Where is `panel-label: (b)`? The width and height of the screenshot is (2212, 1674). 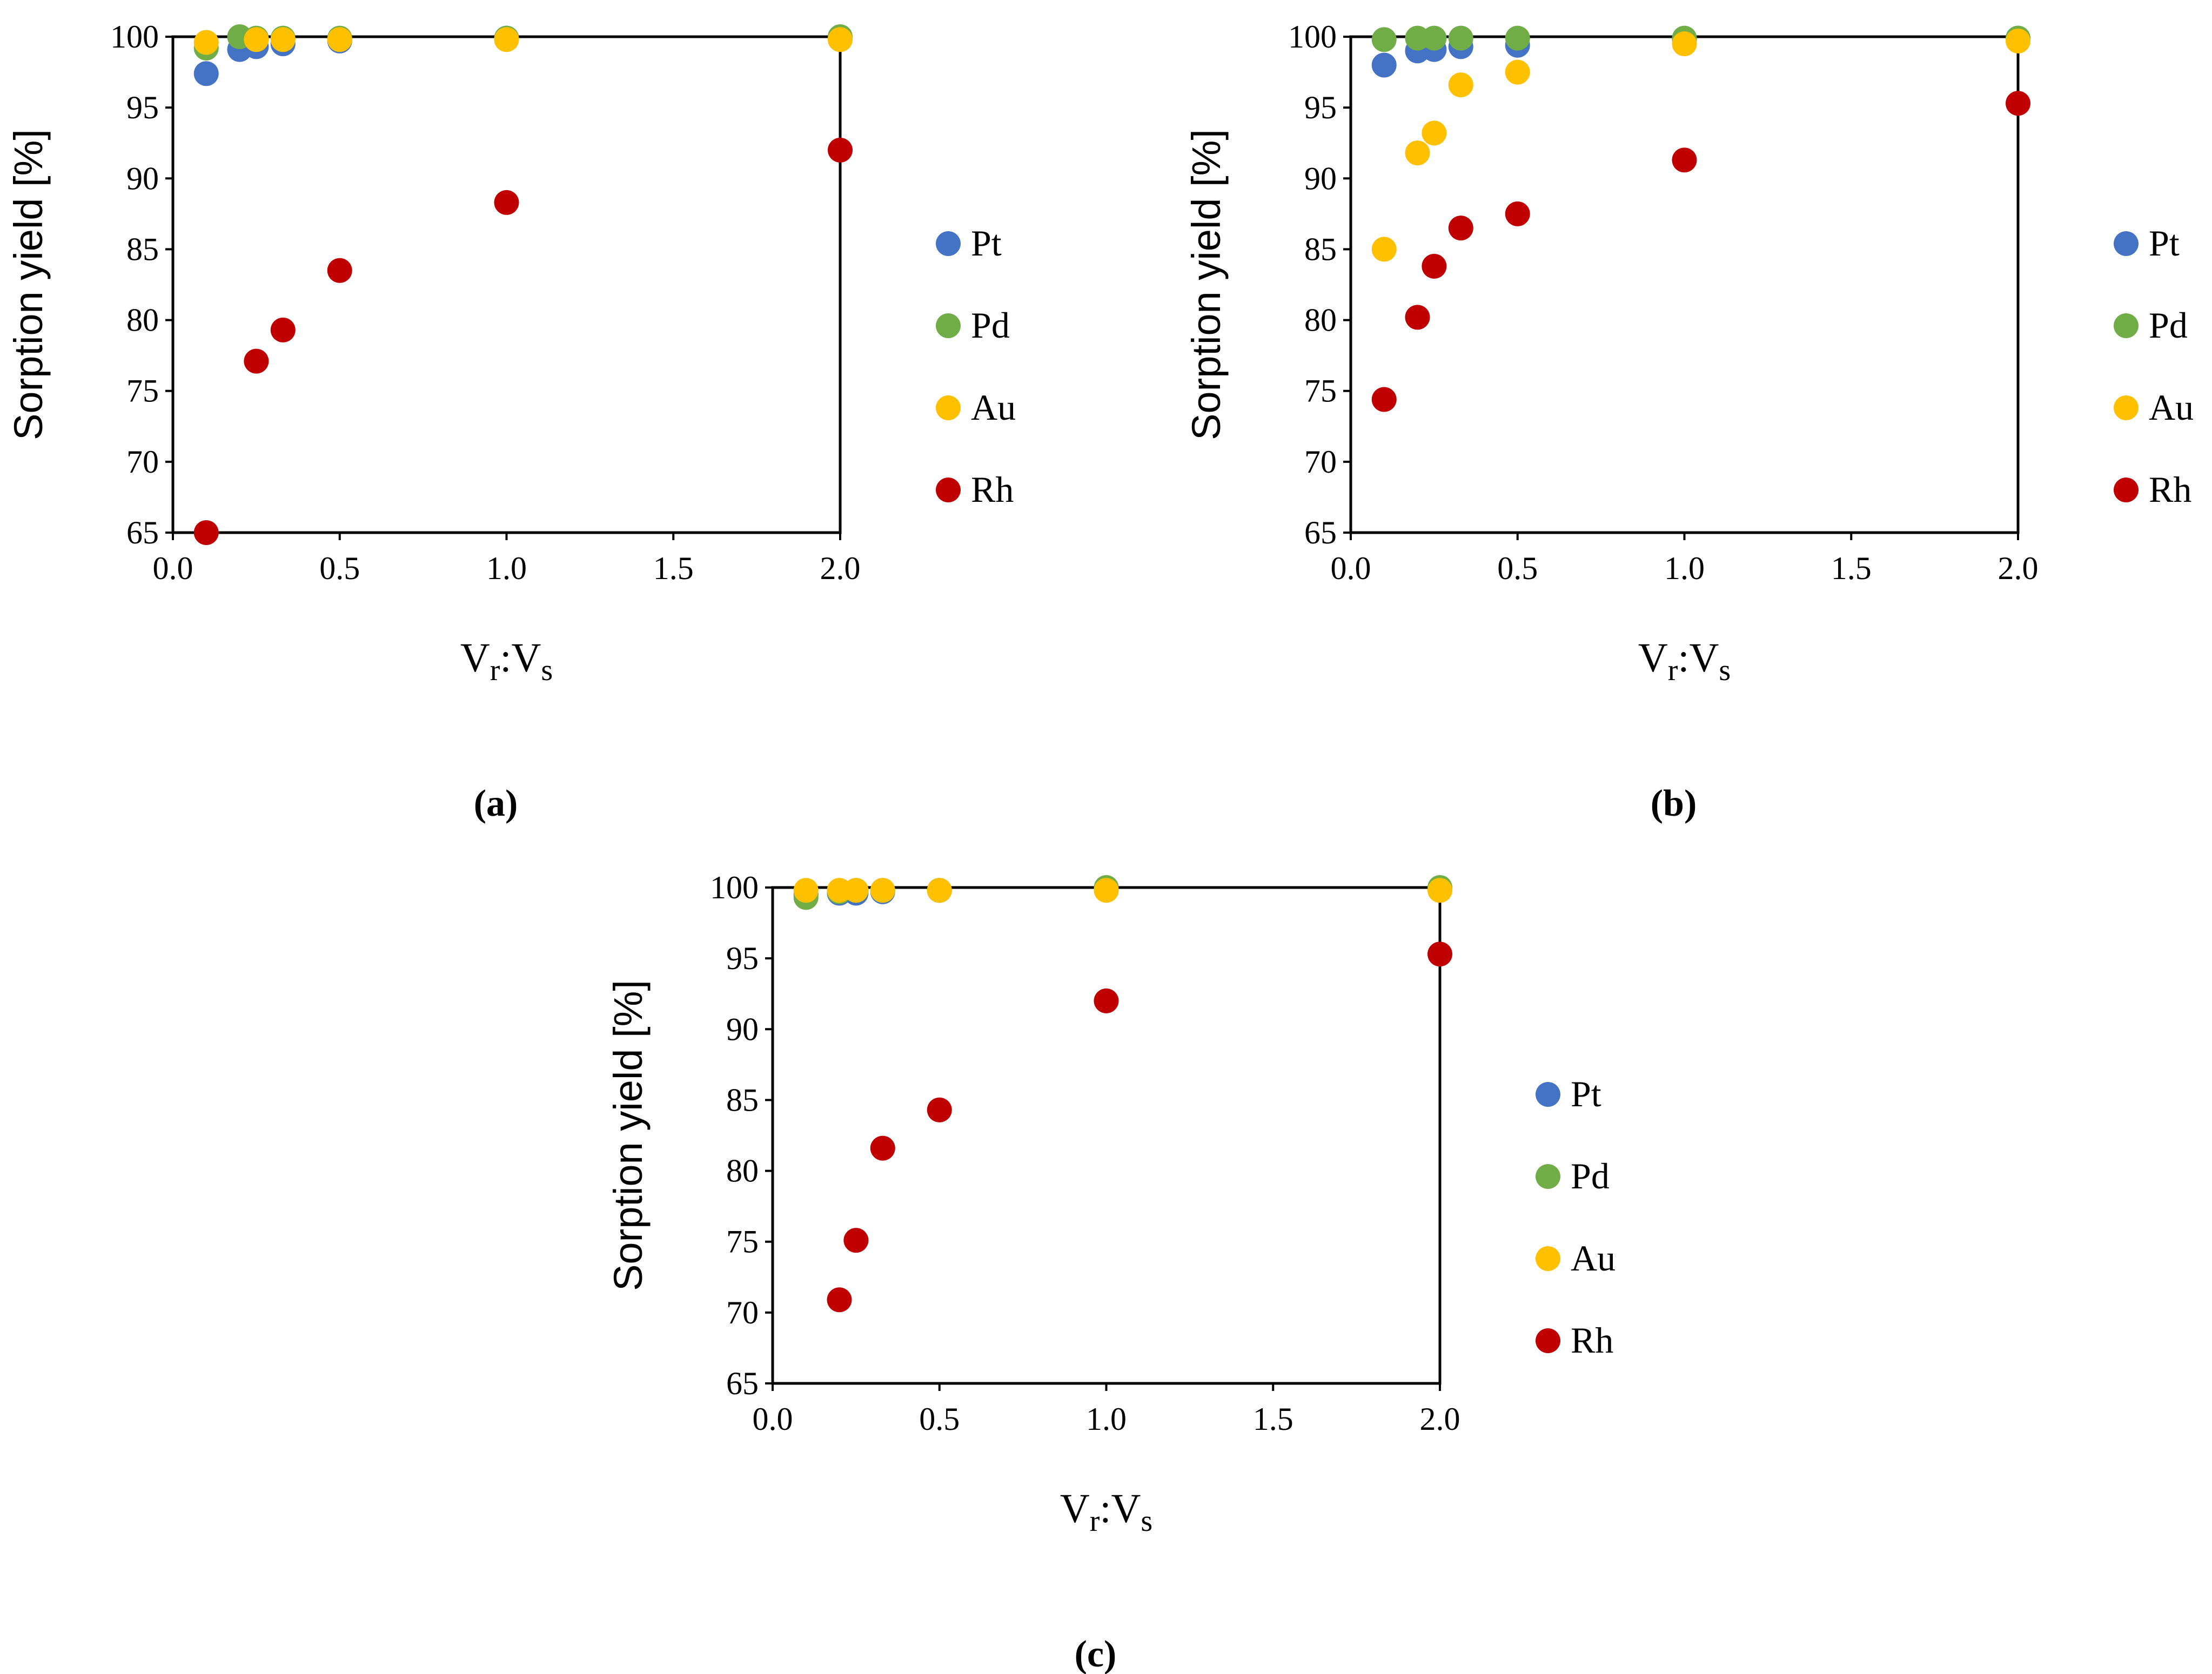
panel-label: (b) is located at coordinates (1674, 803).